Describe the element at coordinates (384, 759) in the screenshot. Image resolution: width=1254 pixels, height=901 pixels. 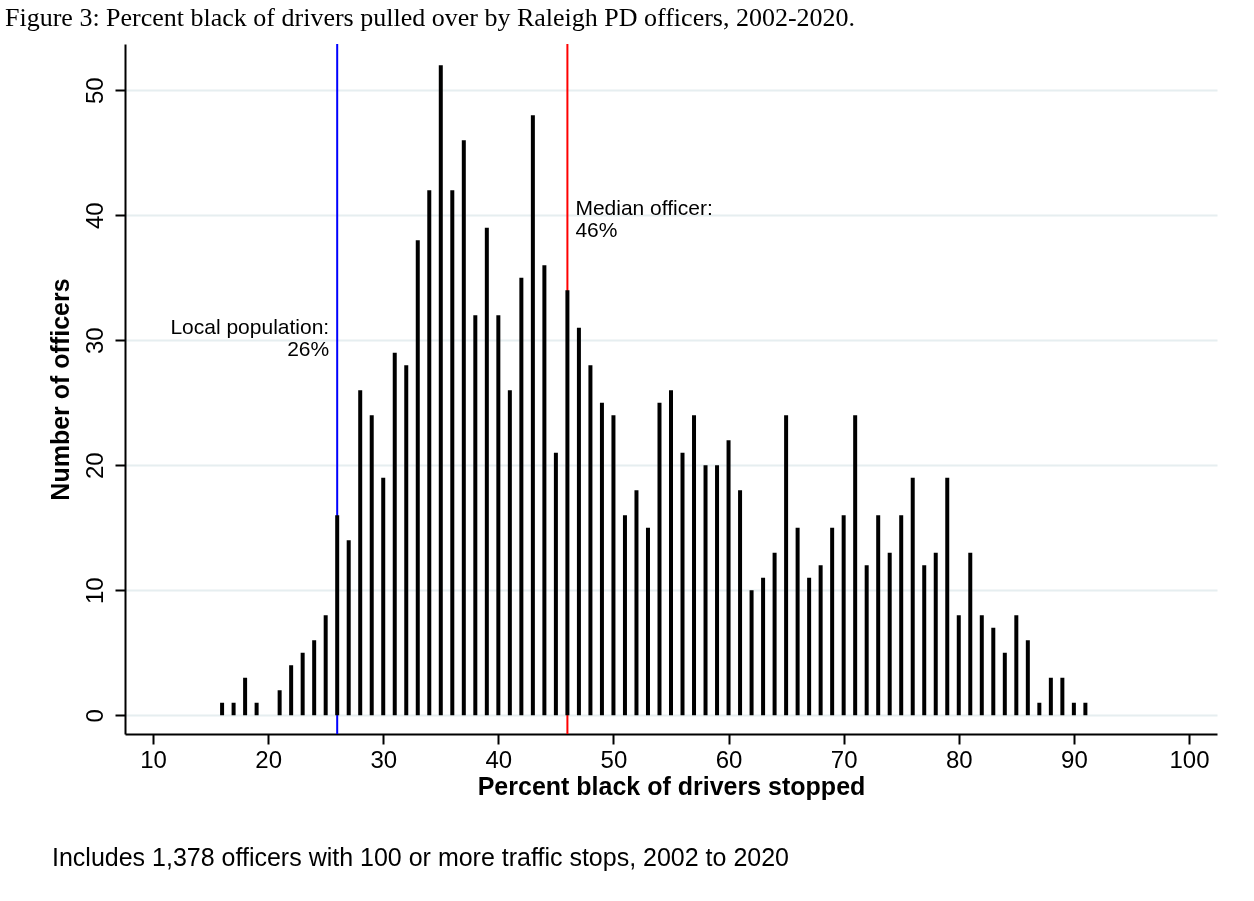
I see `x-tick-label: 30` at that location.